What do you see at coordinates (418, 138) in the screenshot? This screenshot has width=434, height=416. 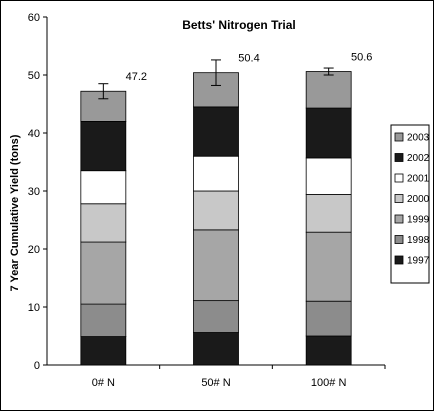 I see `legend-label: 2003` at bounding box center [418, 138].